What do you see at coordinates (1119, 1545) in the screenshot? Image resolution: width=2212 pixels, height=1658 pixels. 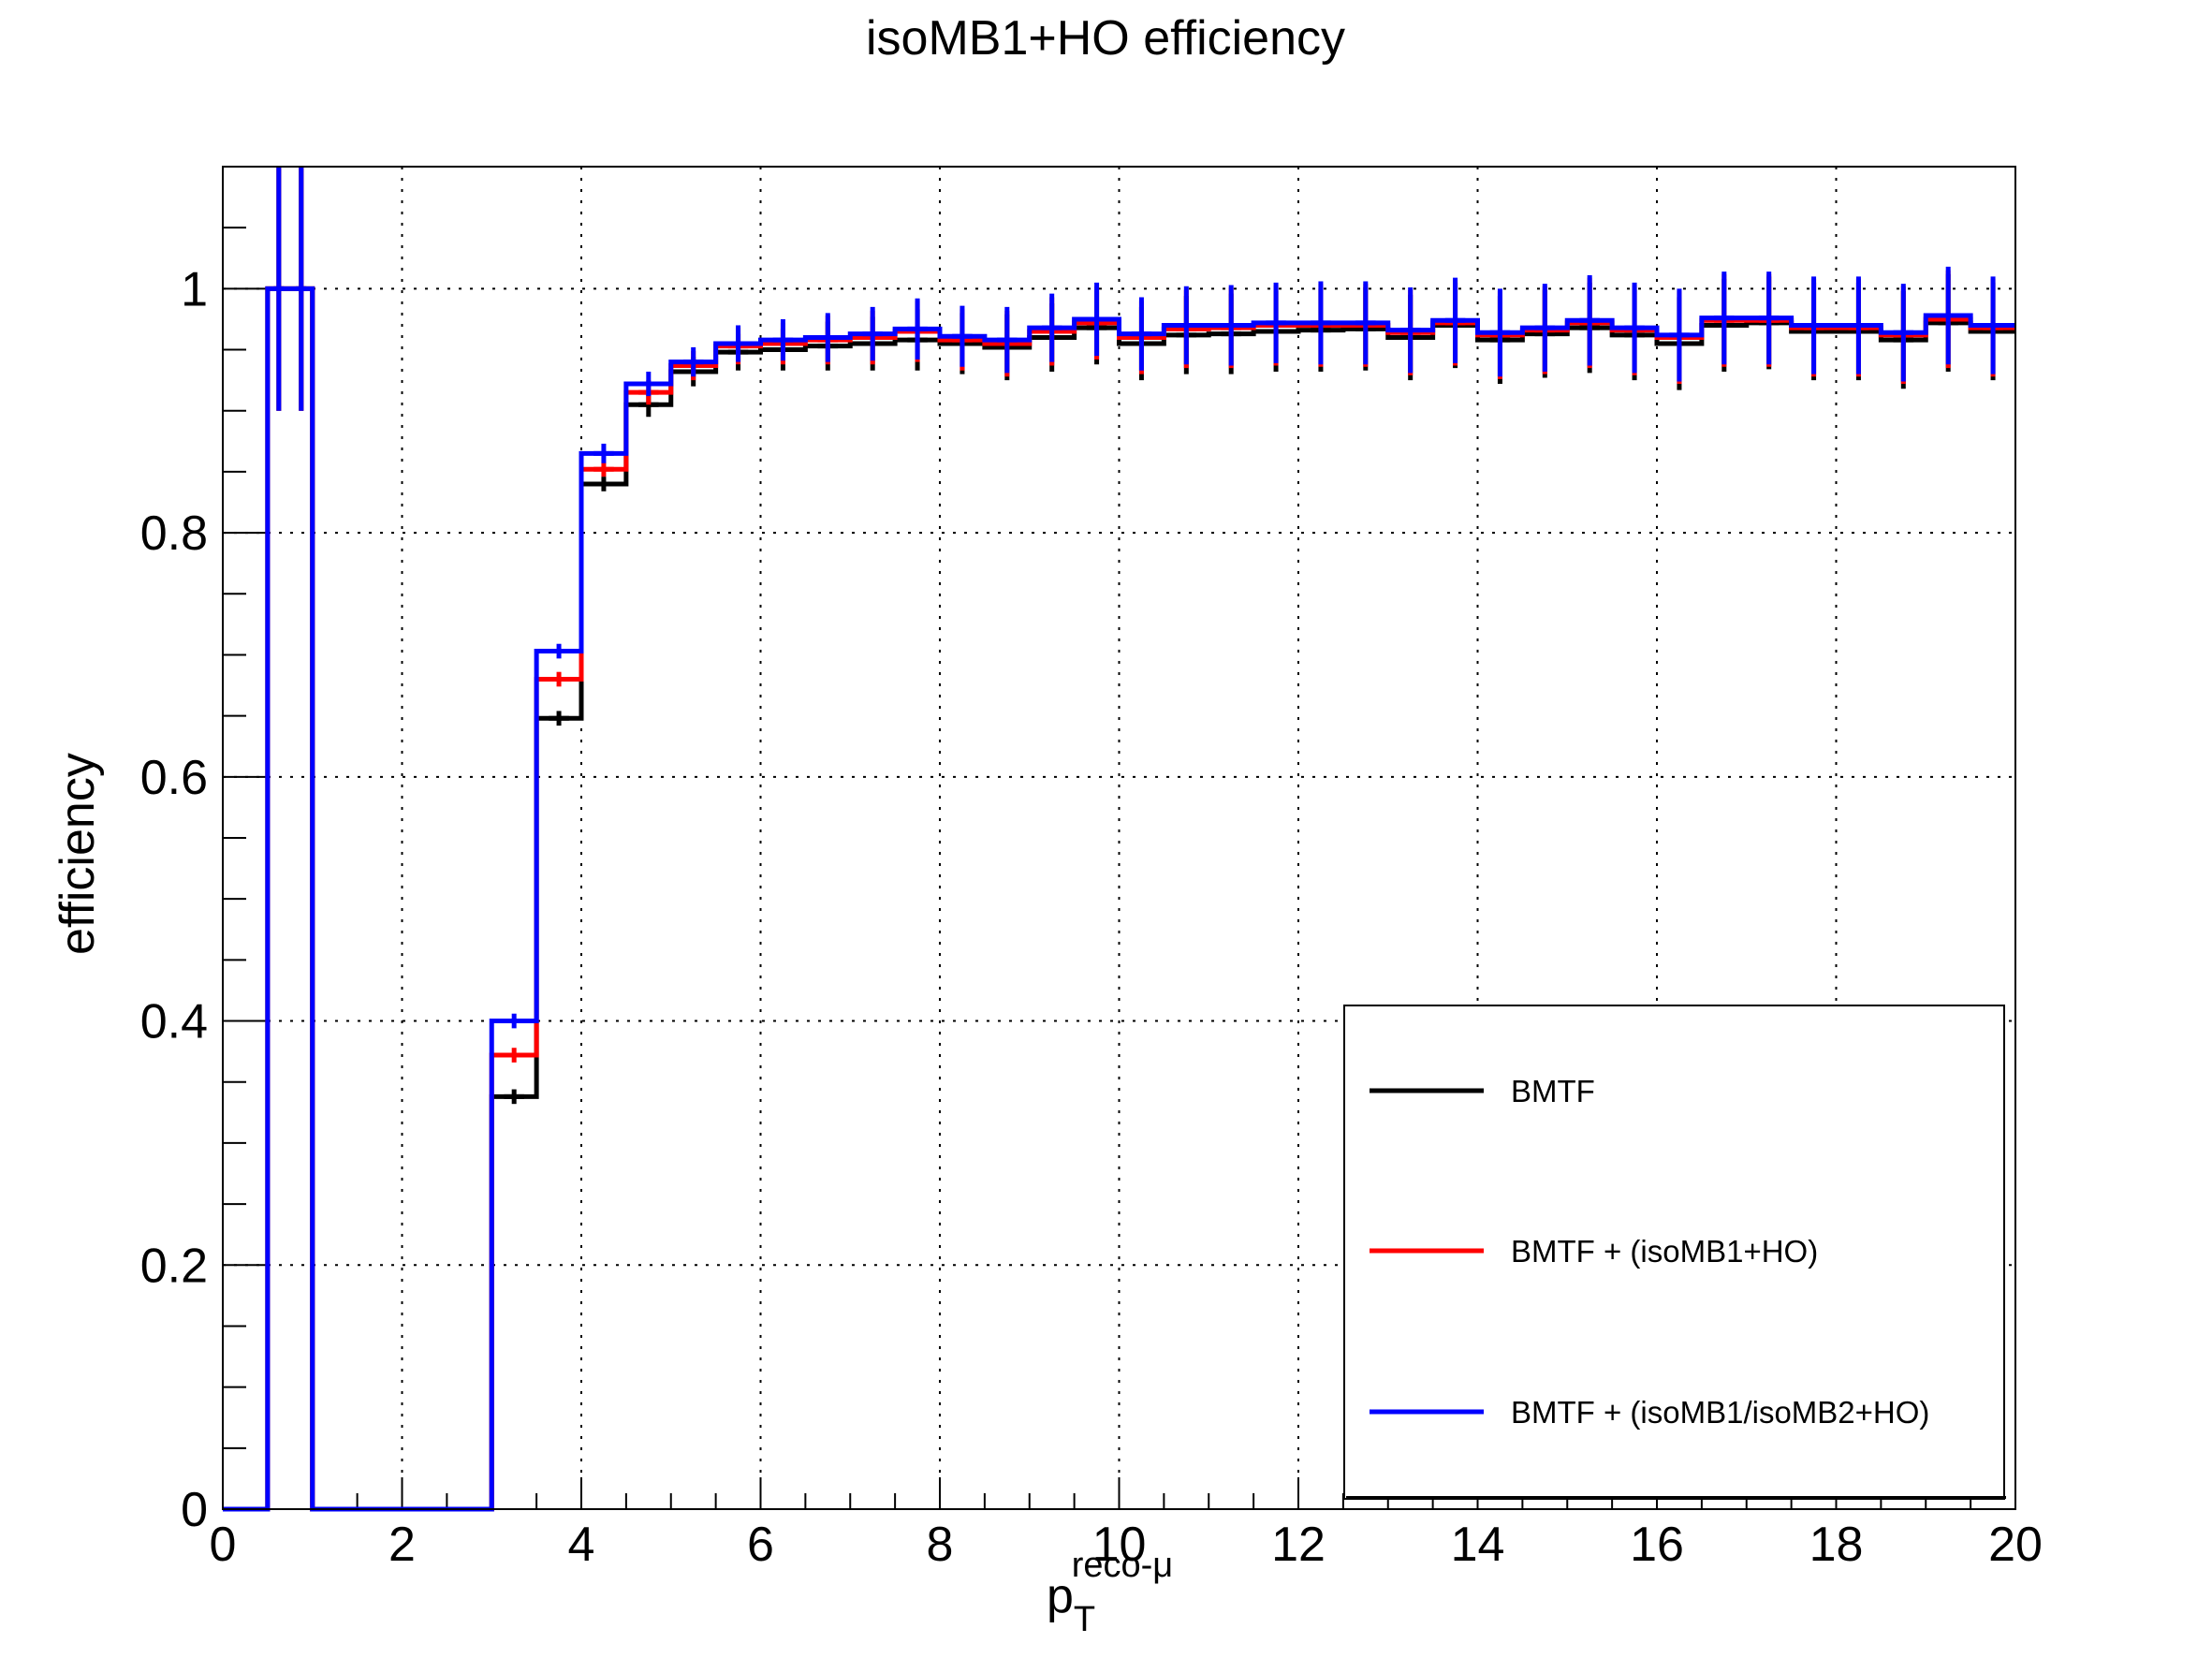 I see `x-tick-label: 10` at bounding box center [1119, 1545].